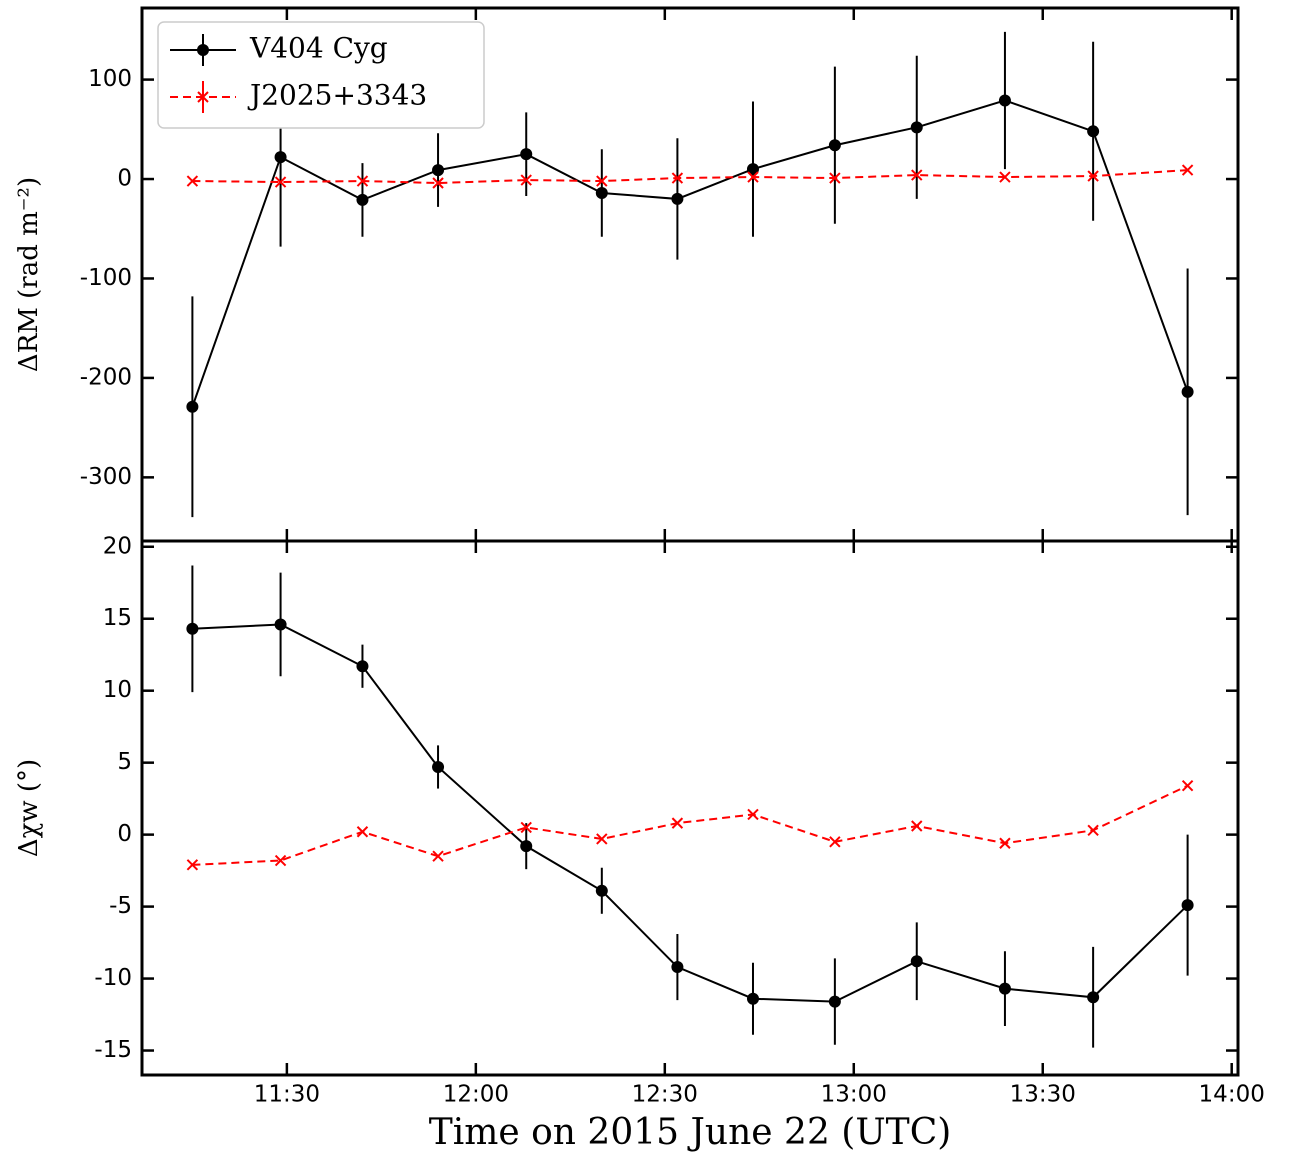 The image size is (1294, 1158). Describe the element at coordinates (476, 1095) in the screenshot. I see `x-tick-label: 12:00` at that location.